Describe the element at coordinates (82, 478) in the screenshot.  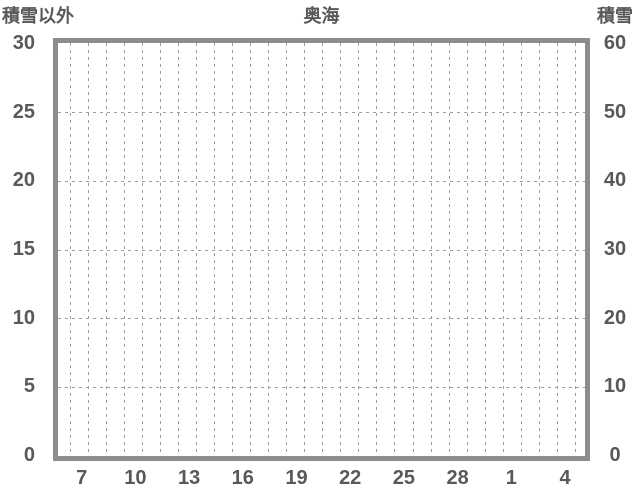
I see `x-axis-tick-label: 7` at that location.